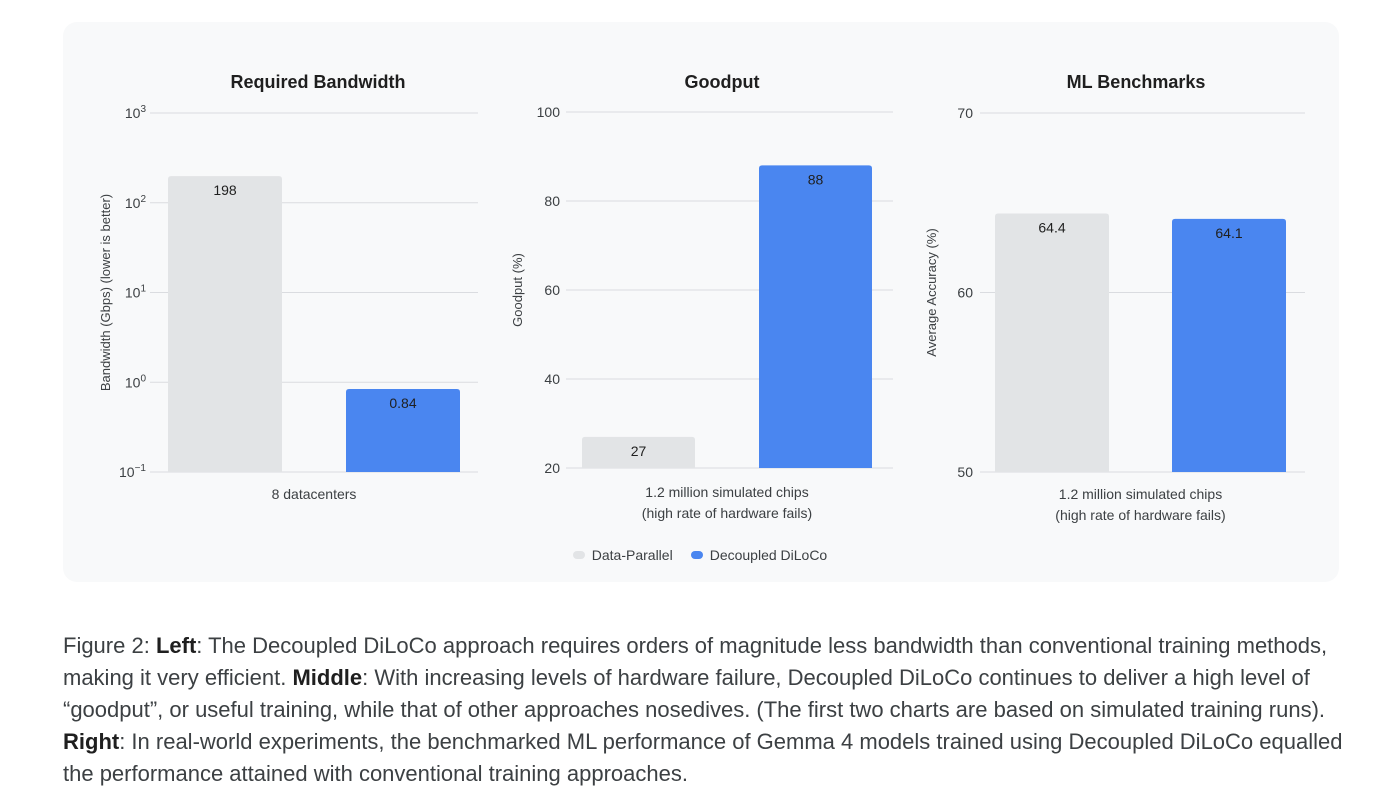  Describe the element at coordinates (141, 468) in the screenshot. I see `y-tick-exponent: −1` at that location.